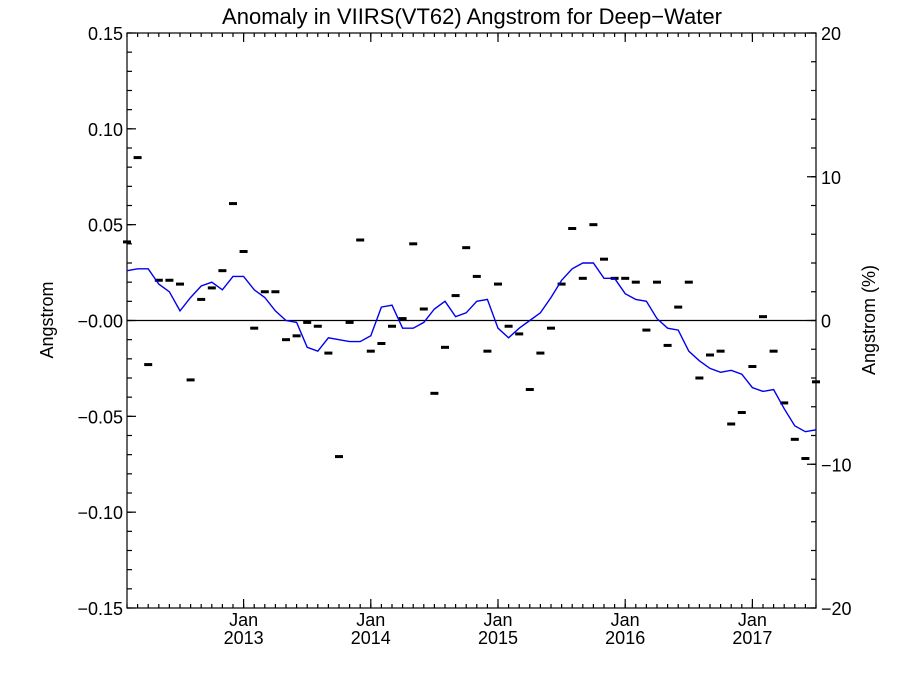 The width and height of the screenshot is (900, 675). What do you see at coordinates (100, 609) in the screenshot?
I see `y-tick-label: −0.15` at bounding box center [100, 609].